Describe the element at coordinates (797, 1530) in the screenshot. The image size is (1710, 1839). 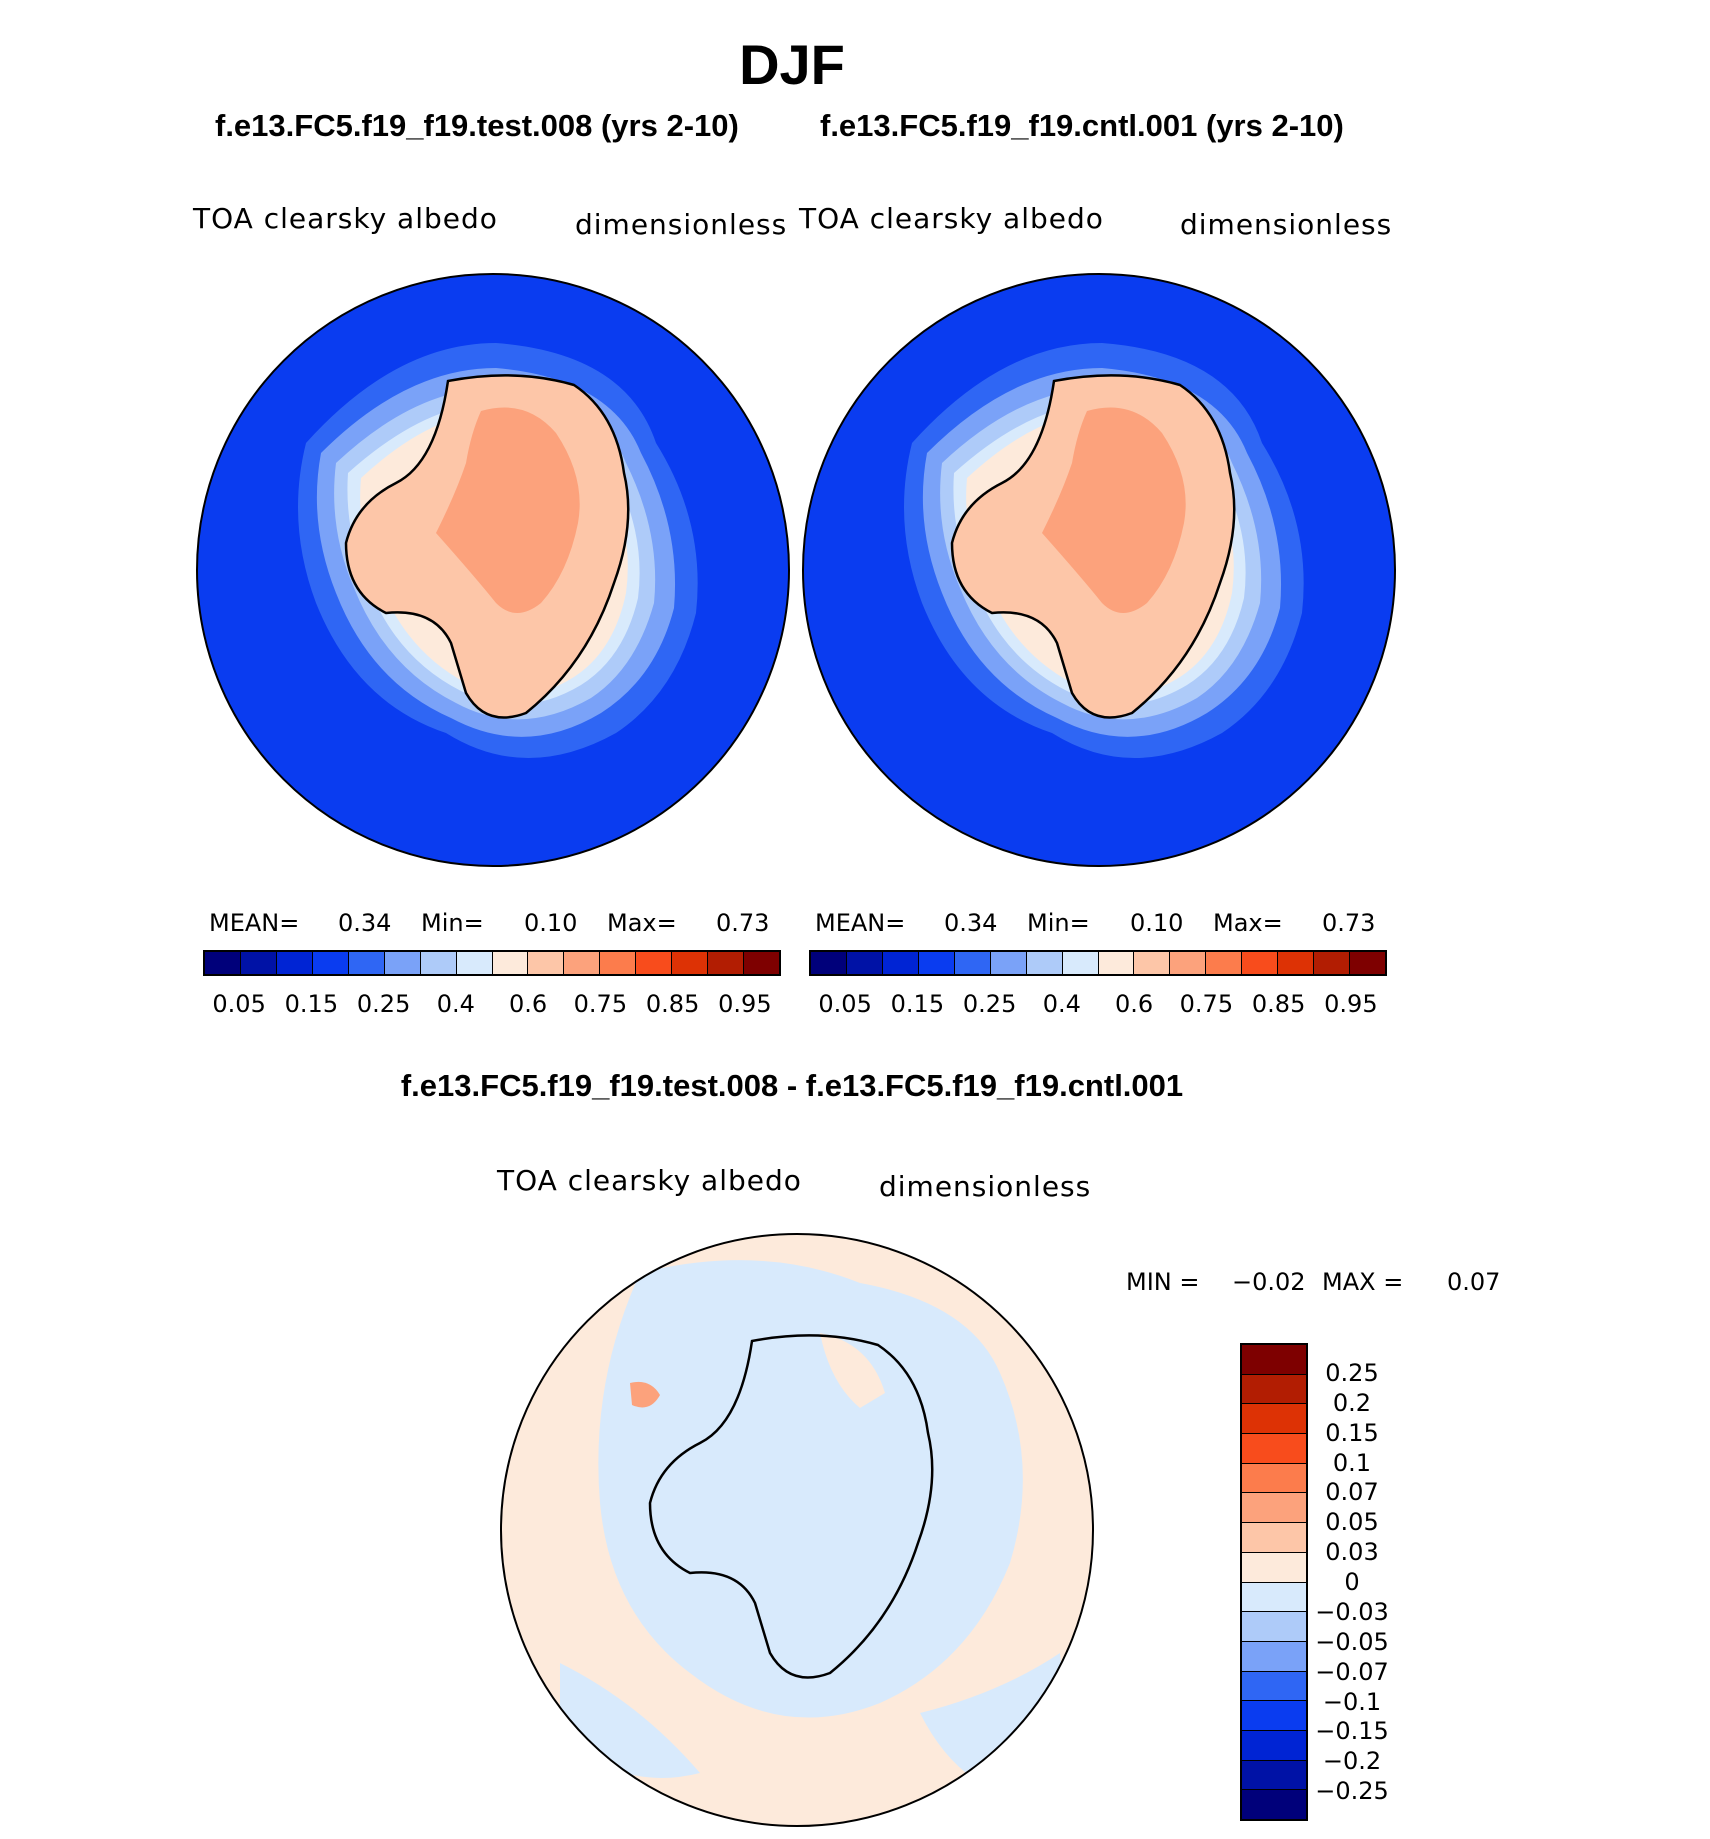
I see `difference-polar-map` at that location.